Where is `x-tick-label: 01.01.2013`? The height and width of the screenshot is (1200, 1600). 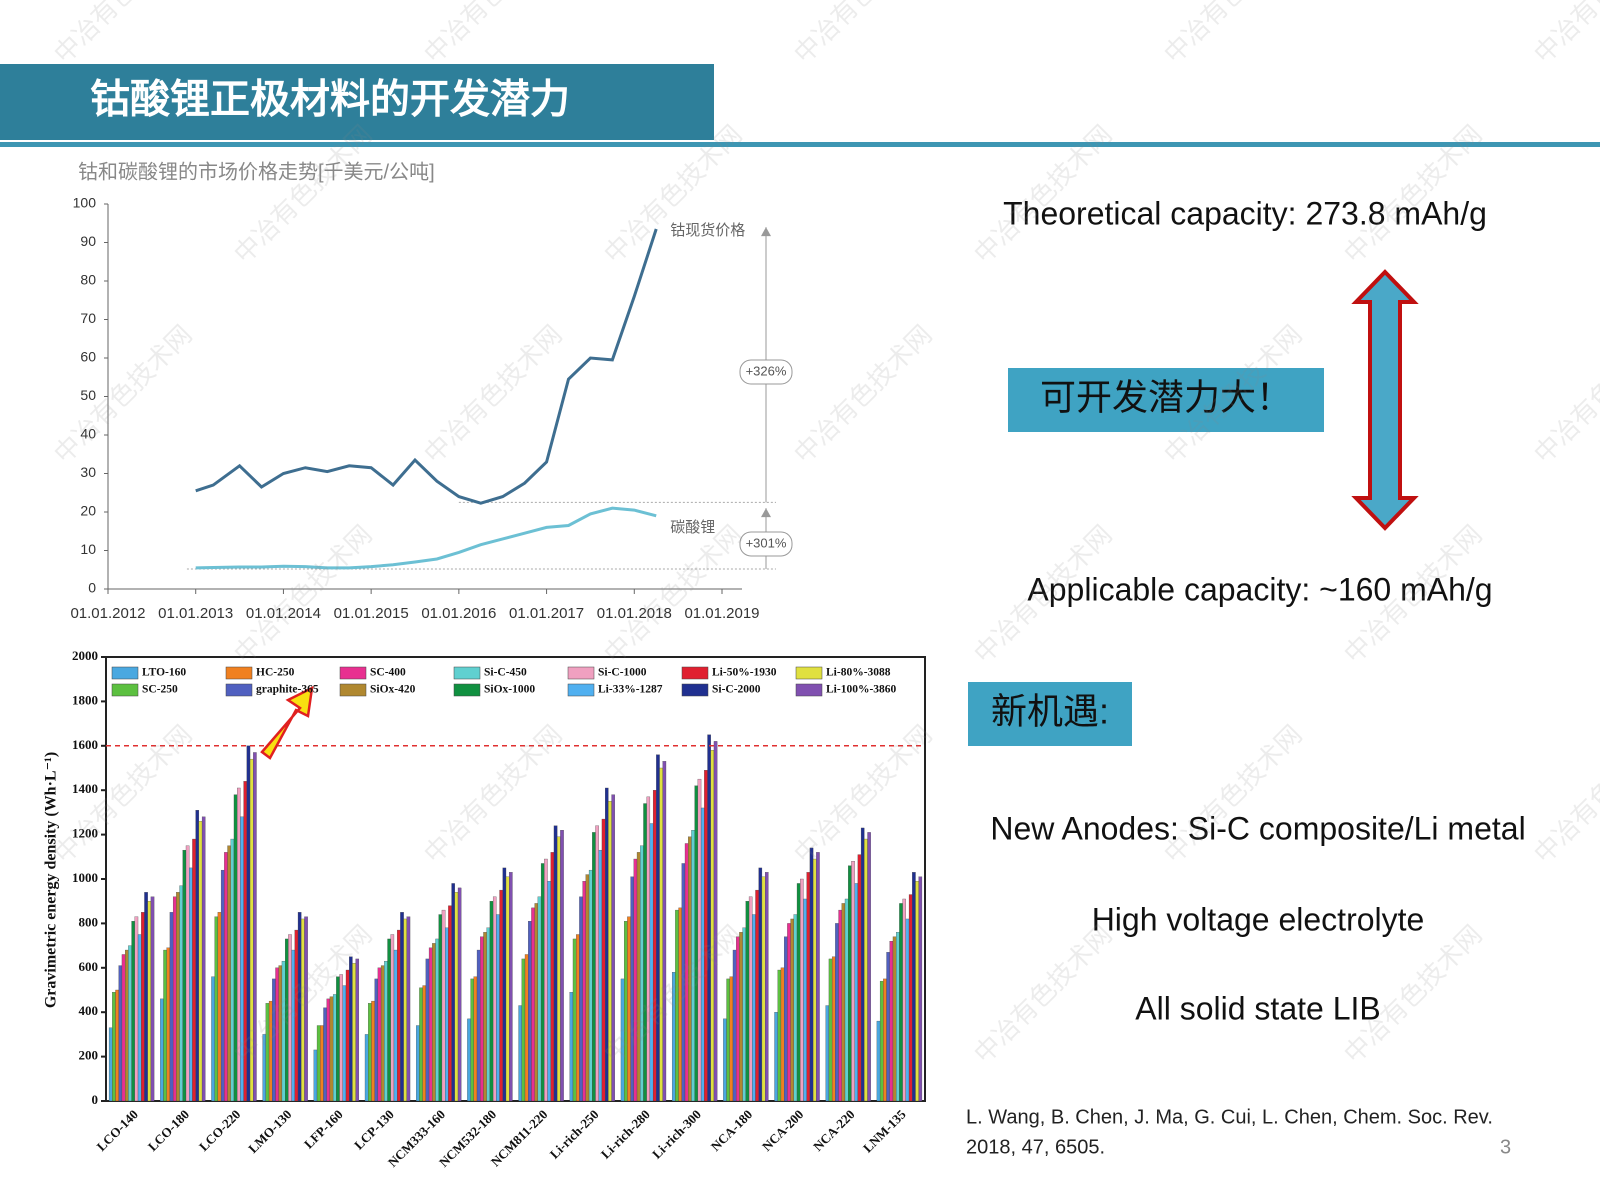
x-tick-label: 01.01.2013 is located at coordinates (195, 613).